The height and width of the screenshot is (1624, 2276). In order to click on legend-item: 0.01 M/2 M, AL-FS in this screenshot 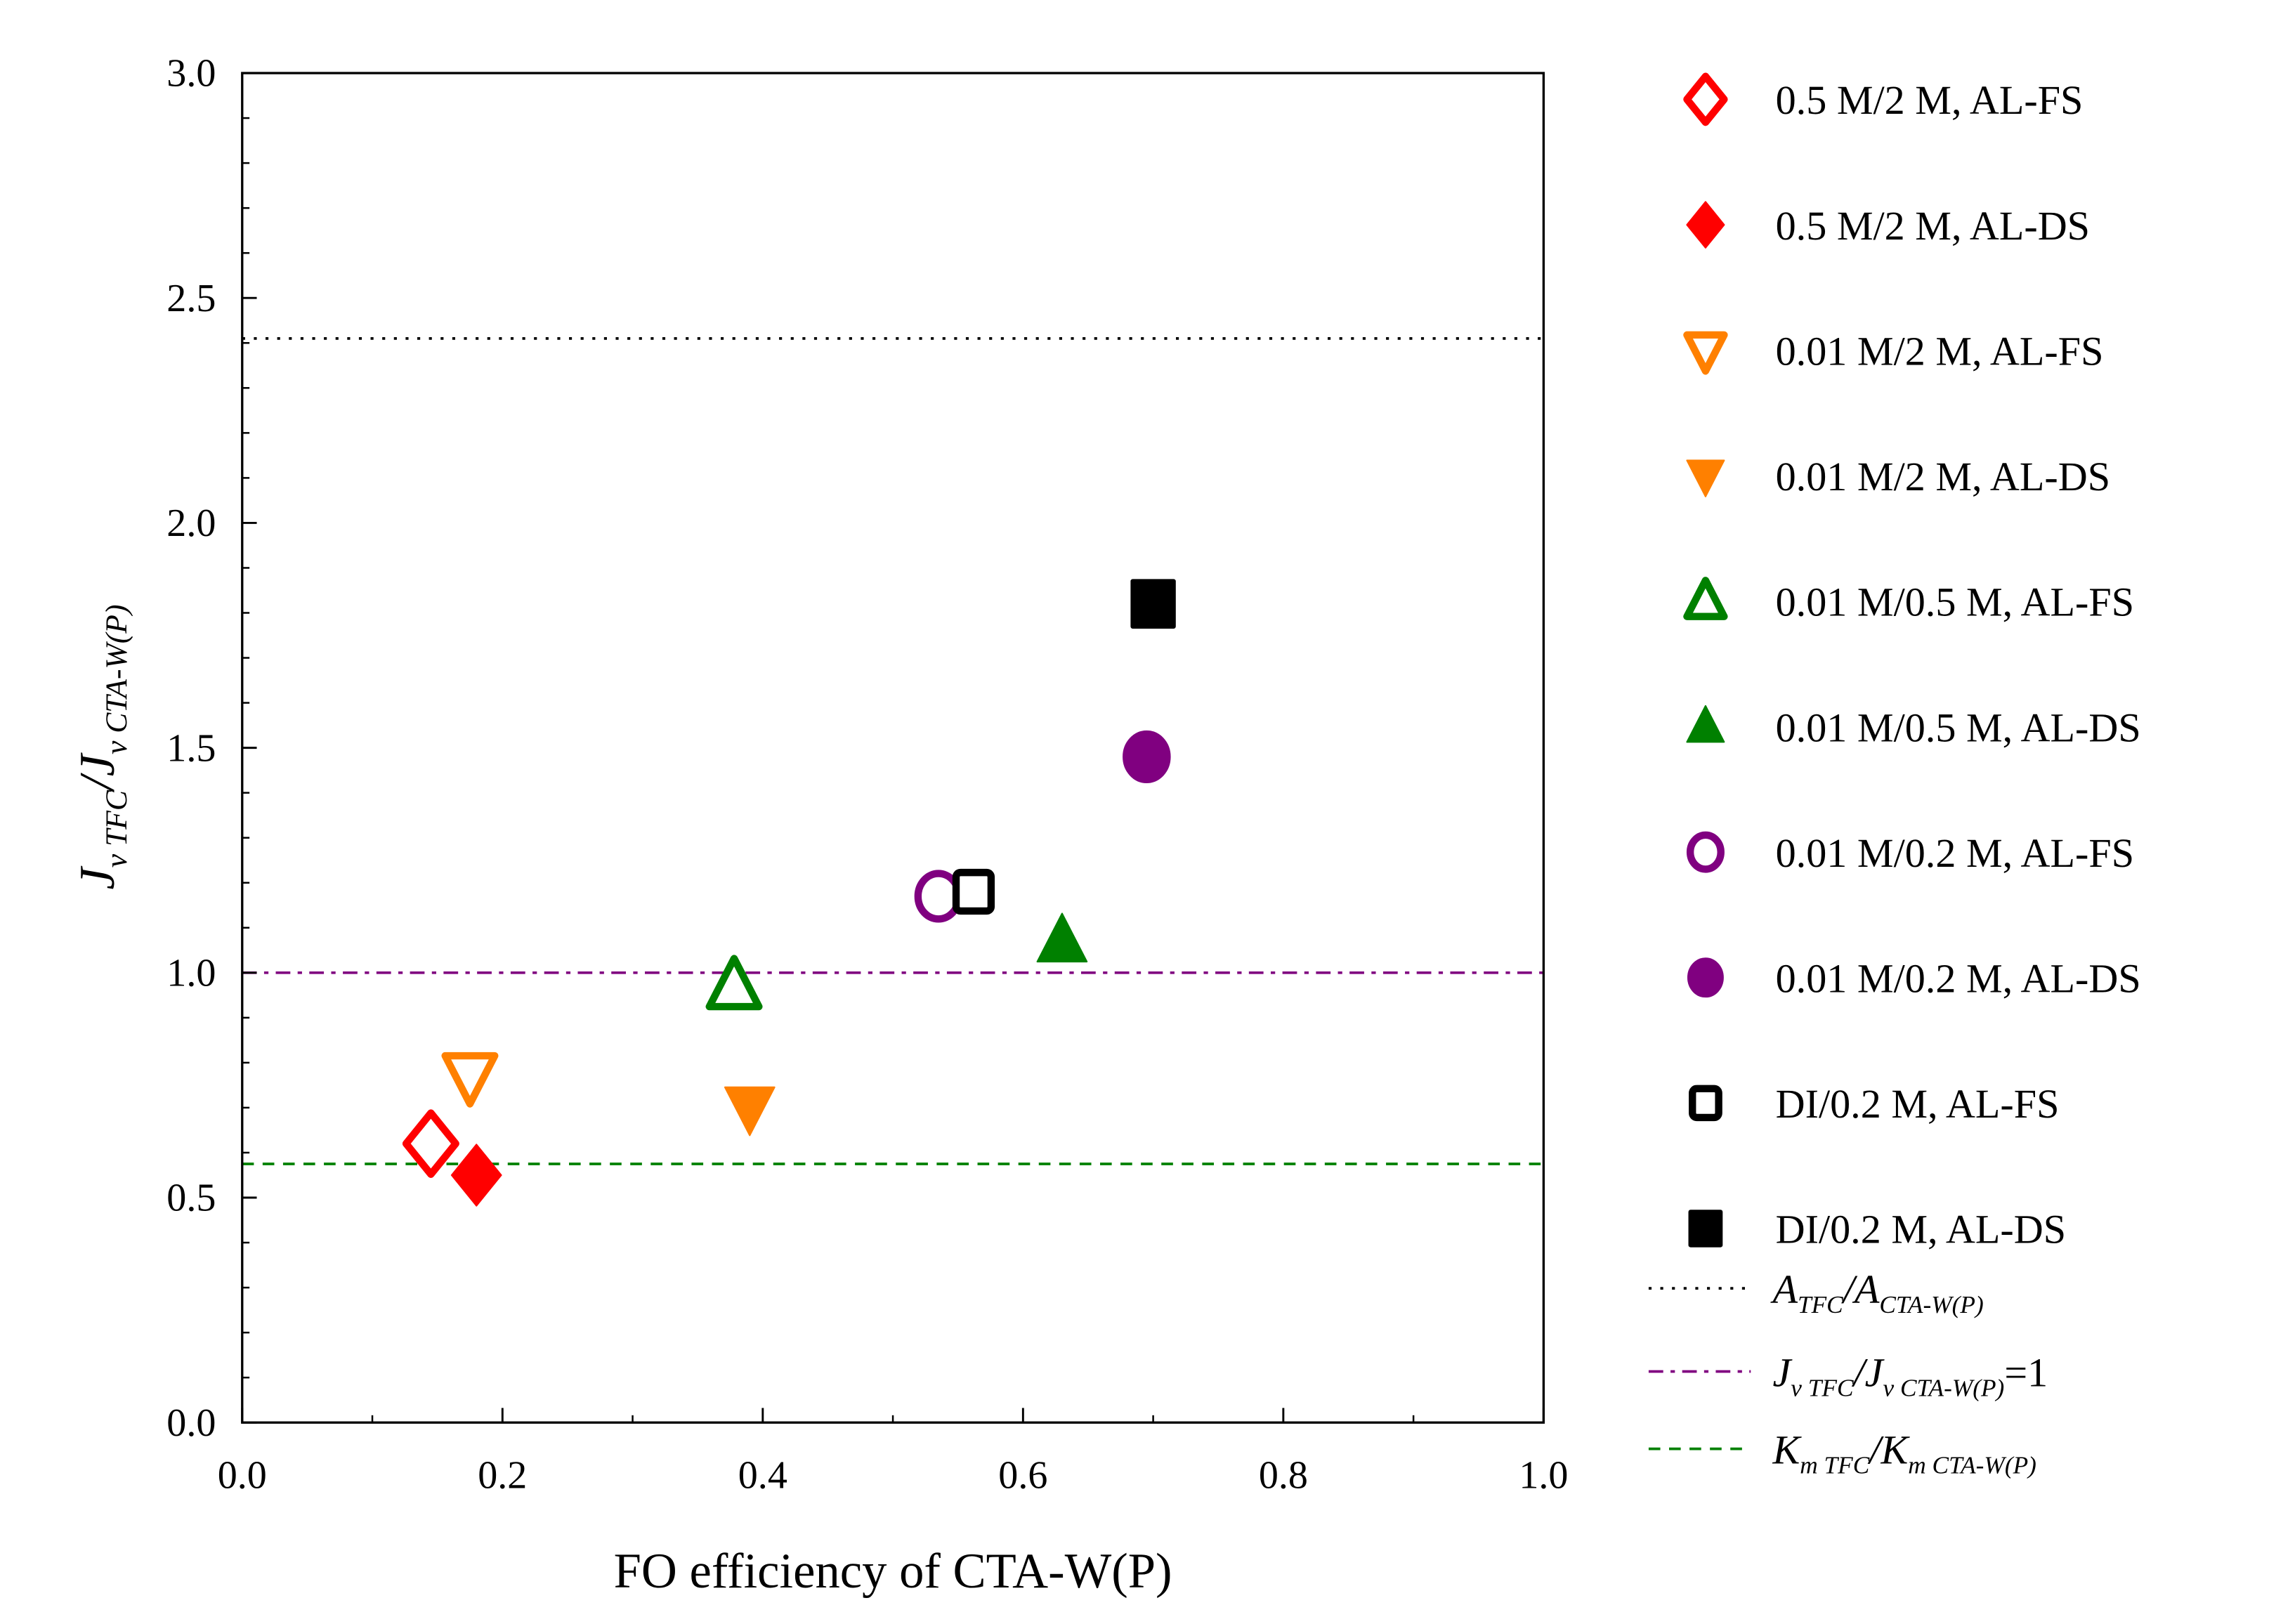, I will do `click(1893, 351)`.